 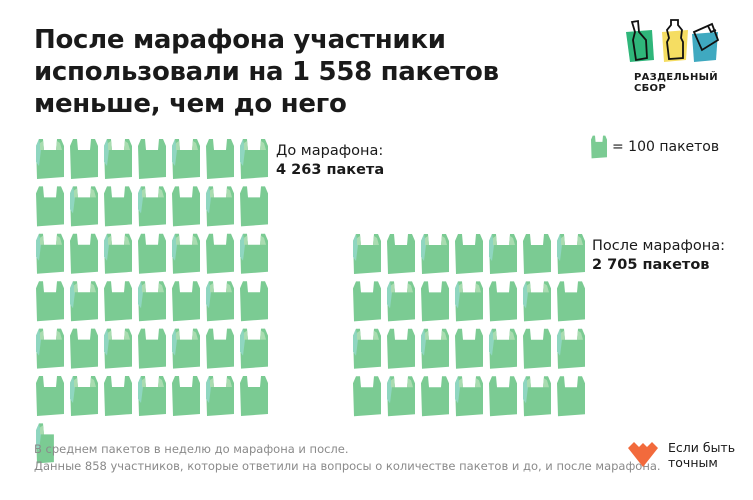 What do you see at coordinates (658, 246) in the screenshot?
I see `label-after-name: После марафона:` at bounding box center [658, 246].